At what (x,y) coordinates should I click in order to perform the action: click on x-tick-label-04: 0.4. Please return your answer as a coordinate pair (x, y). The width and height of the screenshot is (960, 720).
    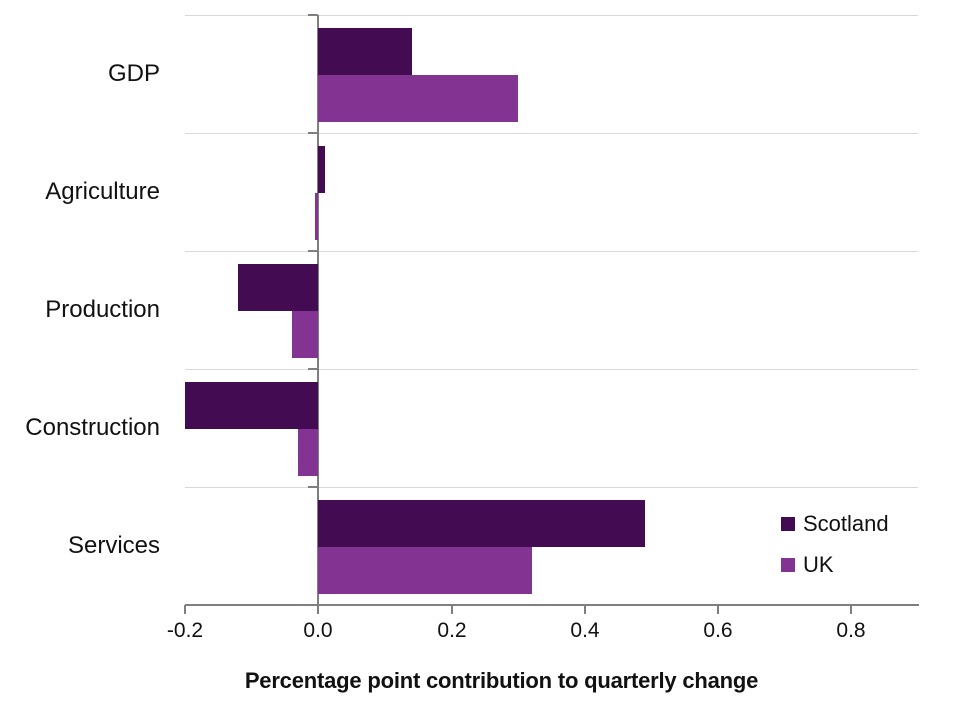
    Looking at the image, I should click on (585, 630).